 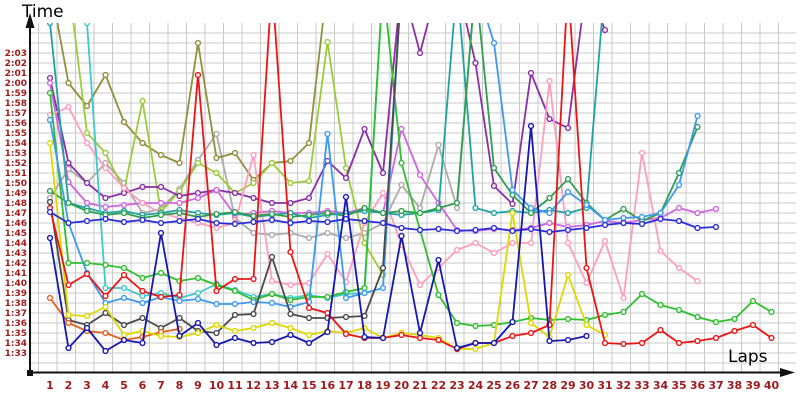 What do you see at coordinates (180, 385) in the screenshot?
I see `x-tick-label: 8` at bounding box center [180, 385].